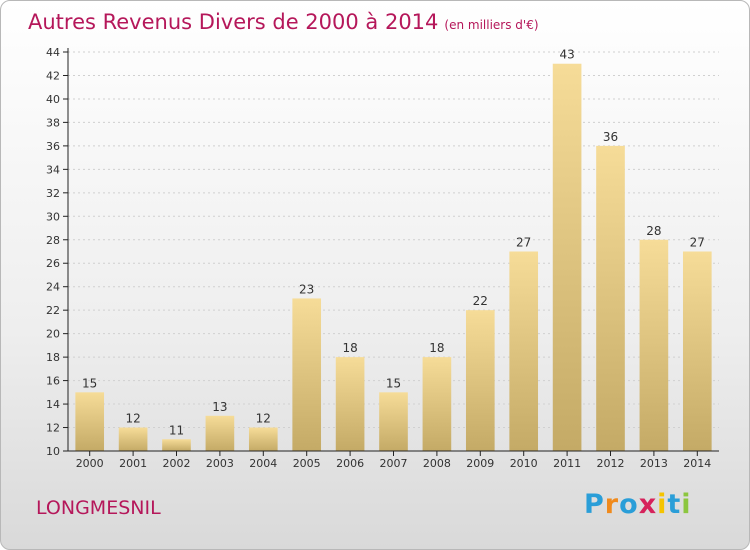 This screenshot has height=550, width=750. Describe the element at coordinates (437, 463) in the screenshot. I see `x-tick-label: 2008` at that location.